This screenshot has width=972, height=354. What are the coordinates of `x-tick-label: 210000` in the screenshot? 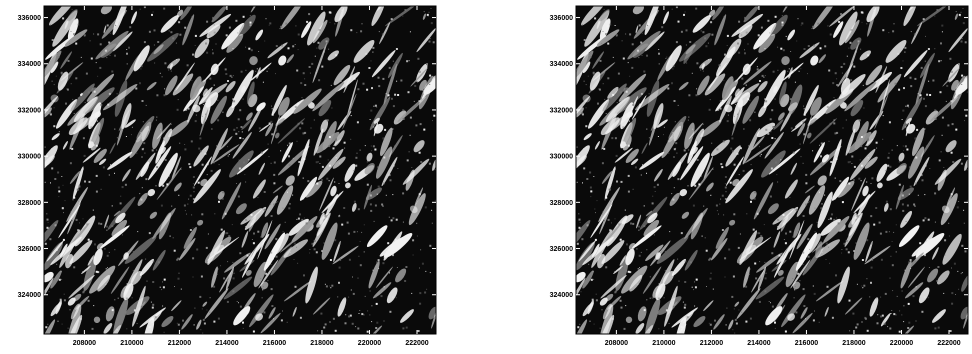 It's located at (131, 343).